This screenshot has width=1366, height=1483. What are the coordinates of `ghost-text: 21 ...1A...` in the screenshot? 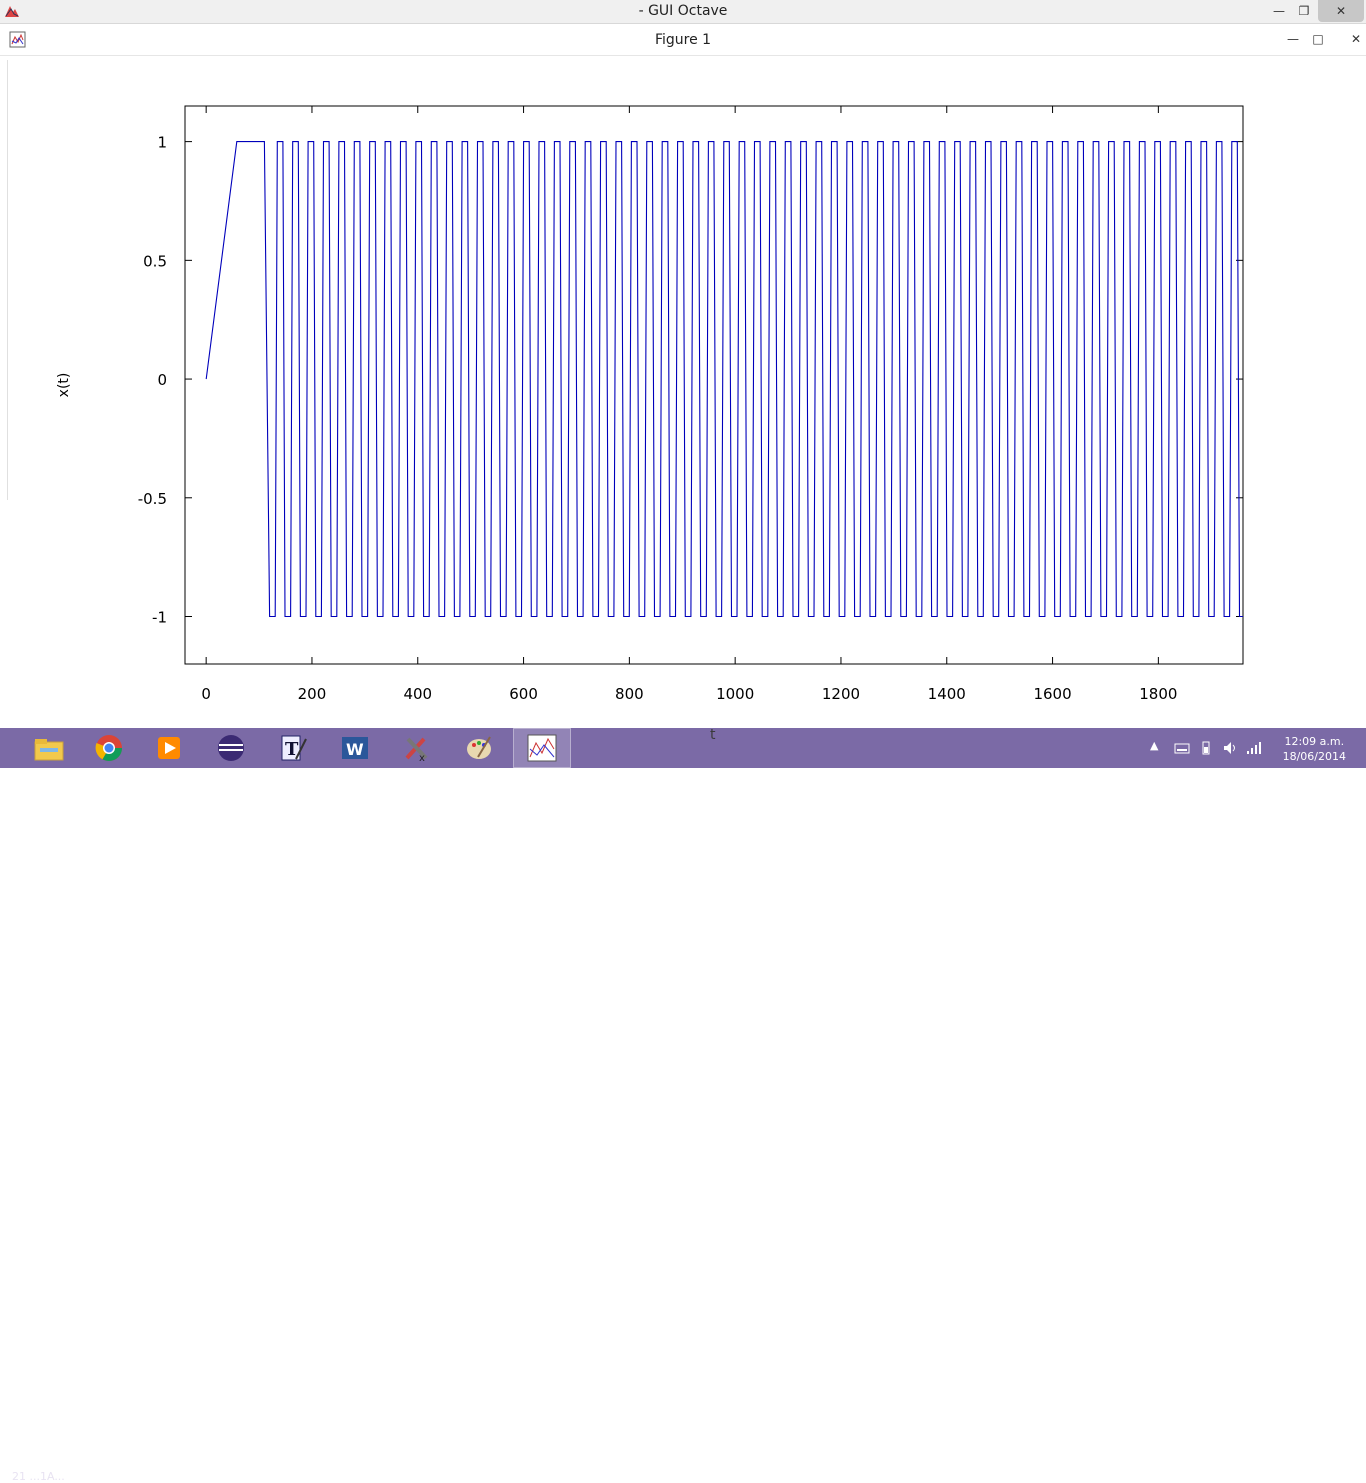 It's located at (38, 1476).